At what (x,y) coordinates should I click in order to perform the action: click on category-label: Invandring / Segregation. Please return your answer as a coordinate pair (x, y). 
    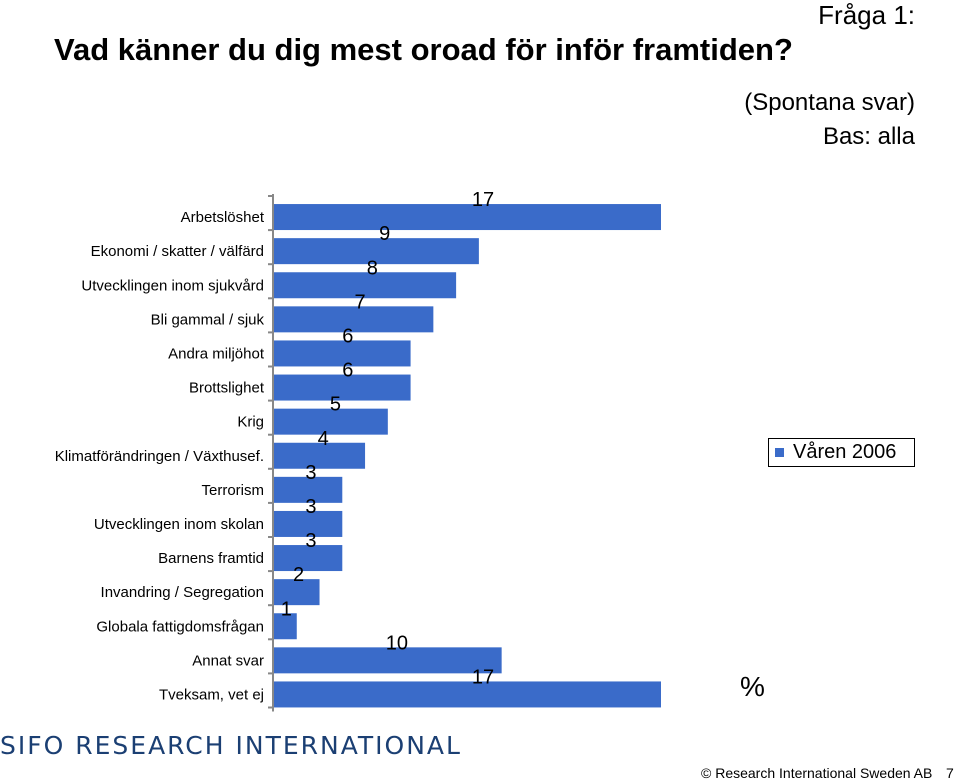
    Looking at the image, I should click on (182, 592).